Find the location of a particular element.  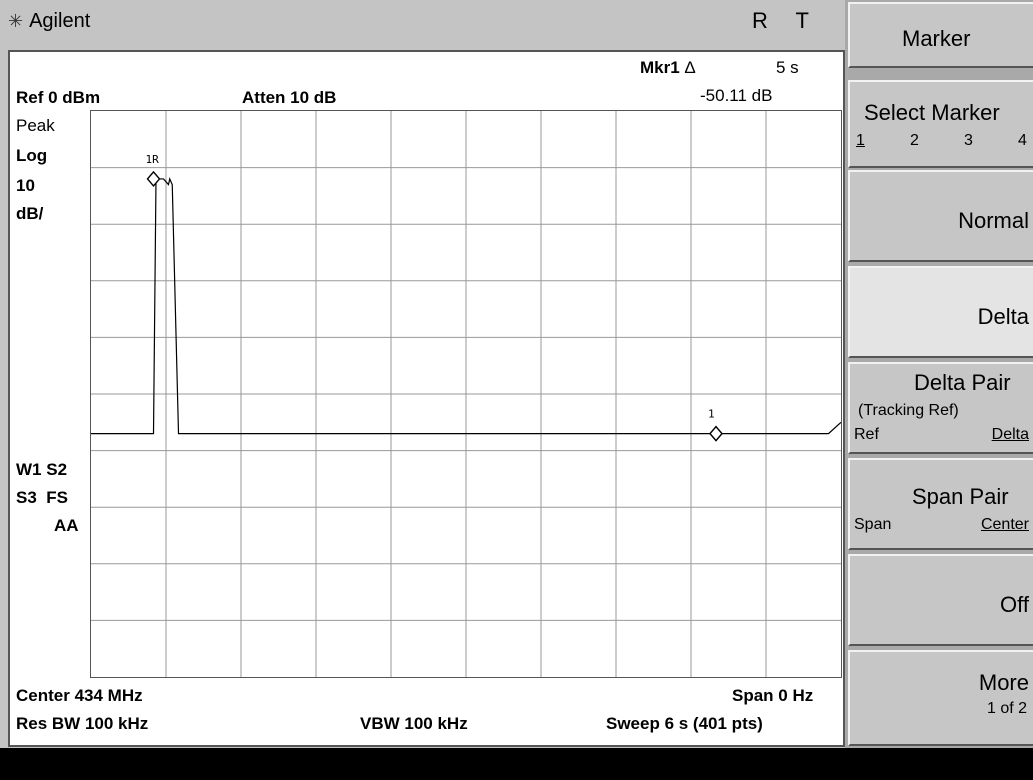

delta-pair-delta: Delta is located at coordinates (1010, 434).